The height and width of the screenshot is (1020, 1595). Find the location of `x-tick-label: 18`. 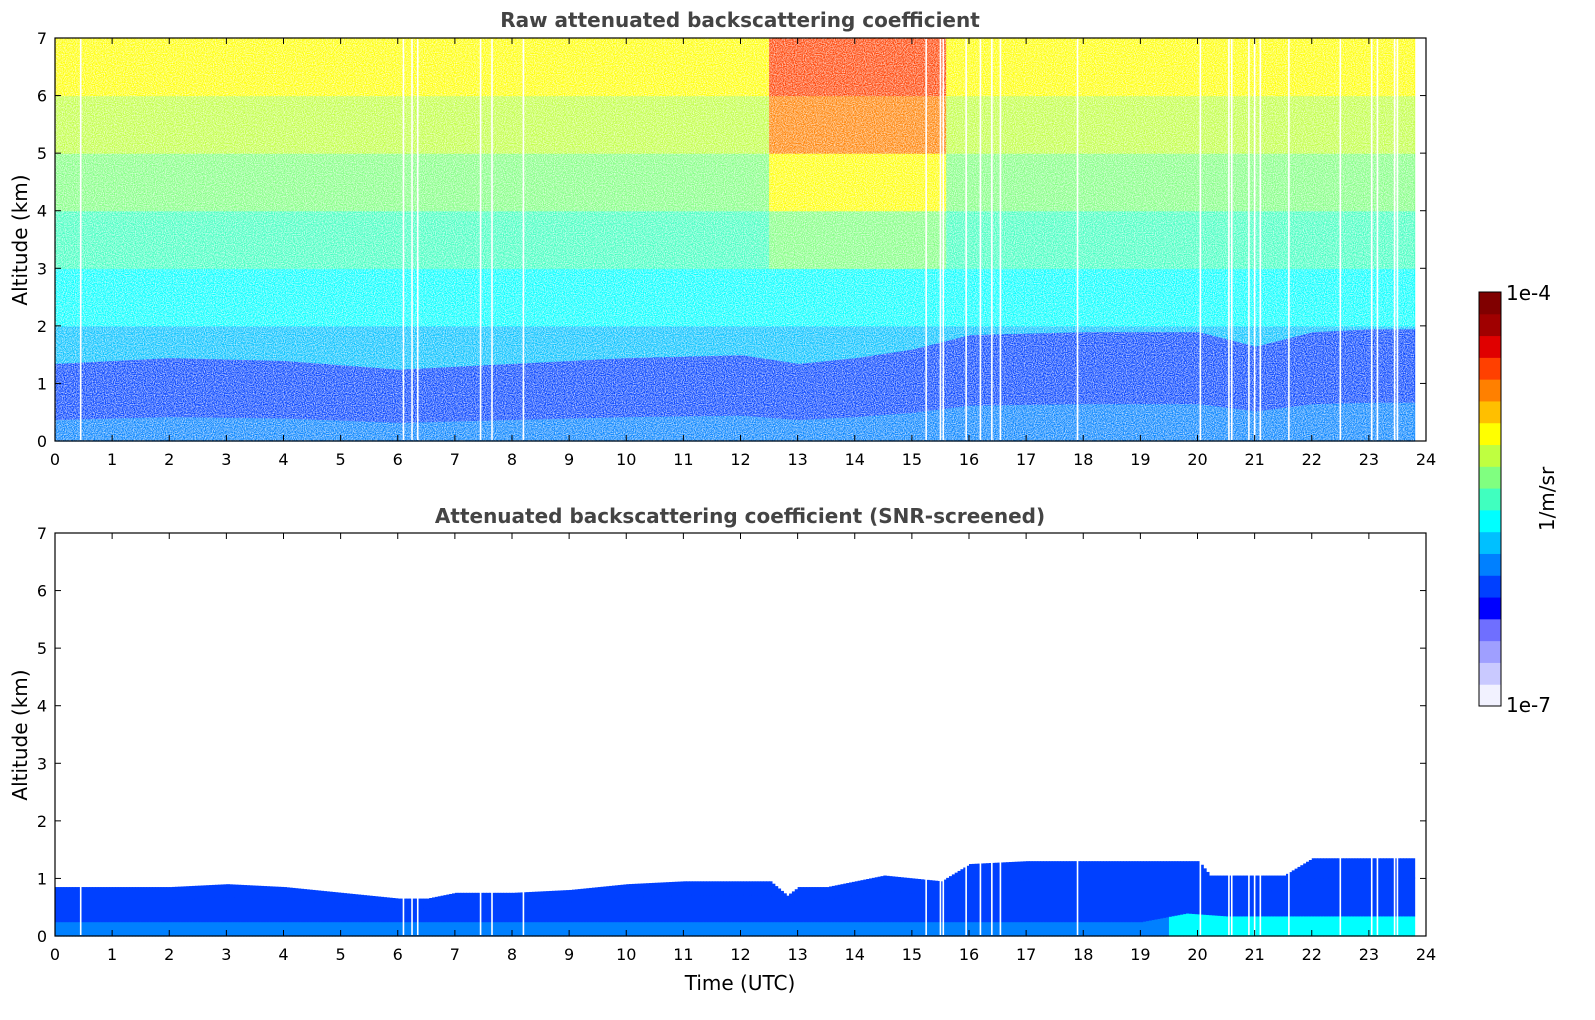

x-tick-label: 18 is located at coordinates (1083, 459).